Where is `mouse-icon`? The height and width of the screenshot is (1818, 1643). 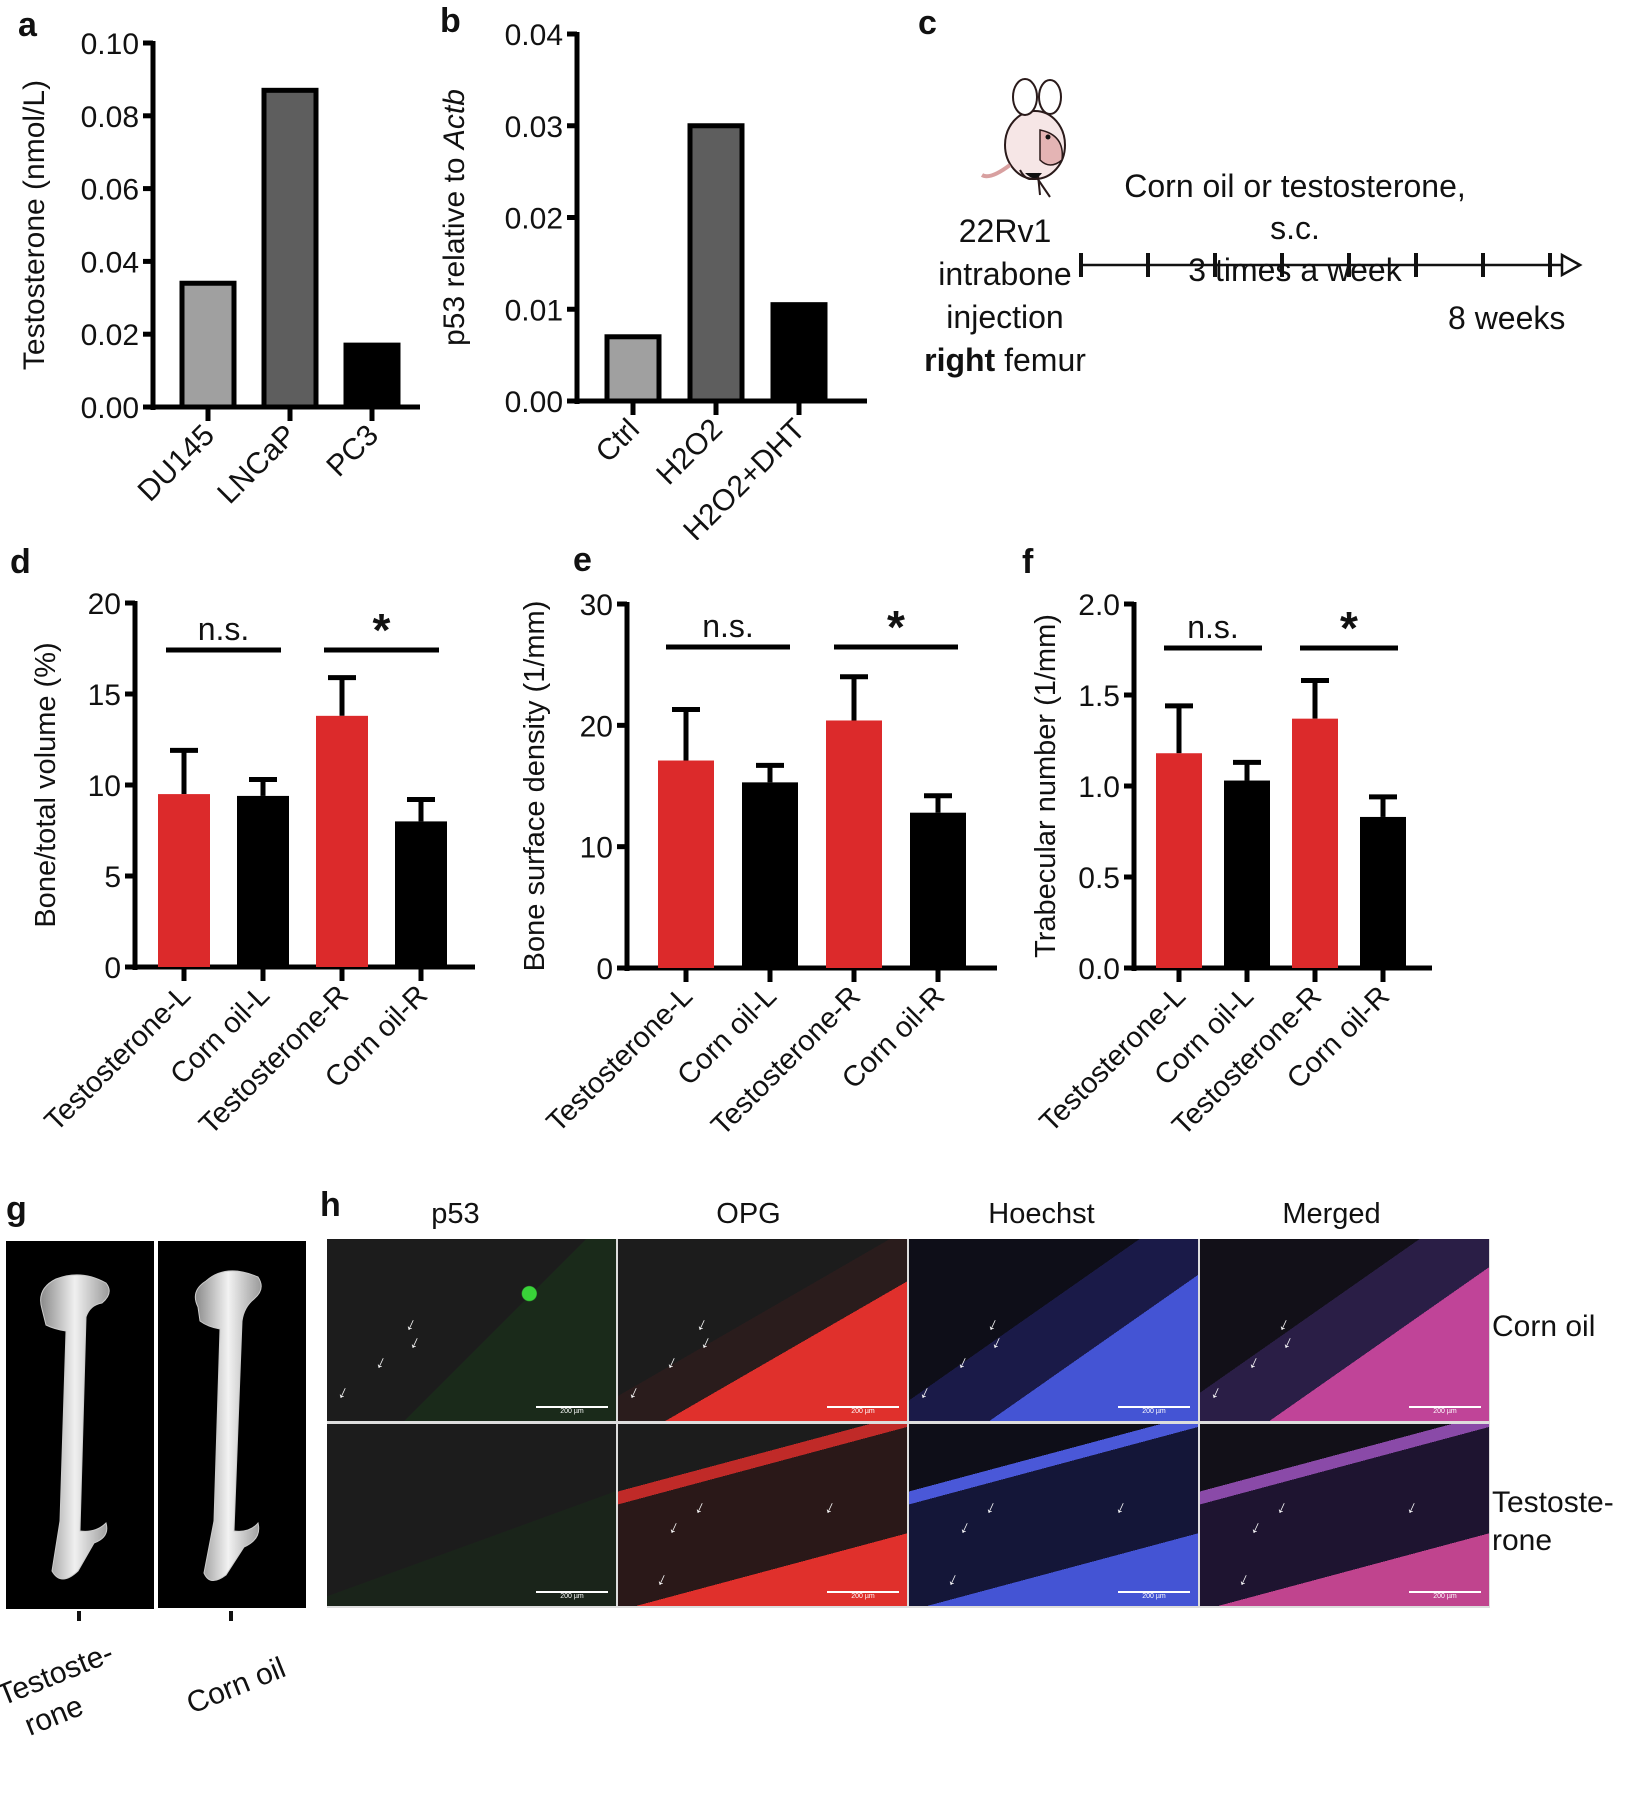
mouse-icon is located at coordinates (1023, 138).